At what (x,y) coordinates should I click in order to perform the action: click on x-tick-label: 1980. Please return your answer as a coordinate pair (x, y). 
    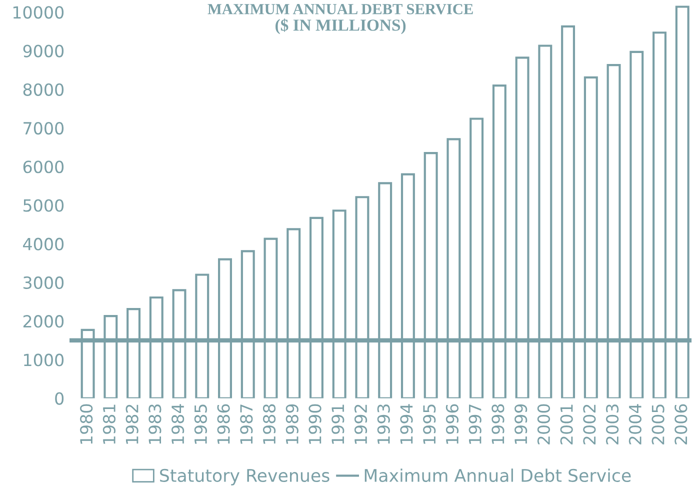
    Looking at the image, I should click on (86, 424).